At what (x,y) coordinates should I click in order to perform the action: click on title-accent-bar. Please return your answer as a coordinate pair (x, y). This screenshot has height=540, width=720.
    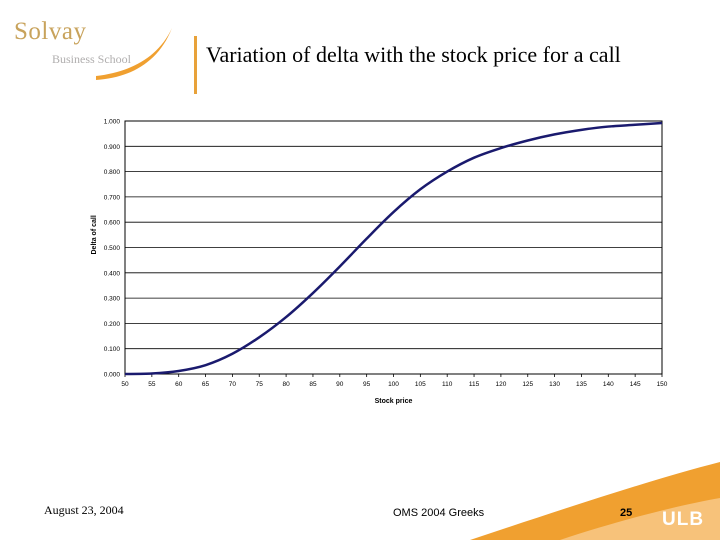
    Looking at the image, I should click on (195, 65).